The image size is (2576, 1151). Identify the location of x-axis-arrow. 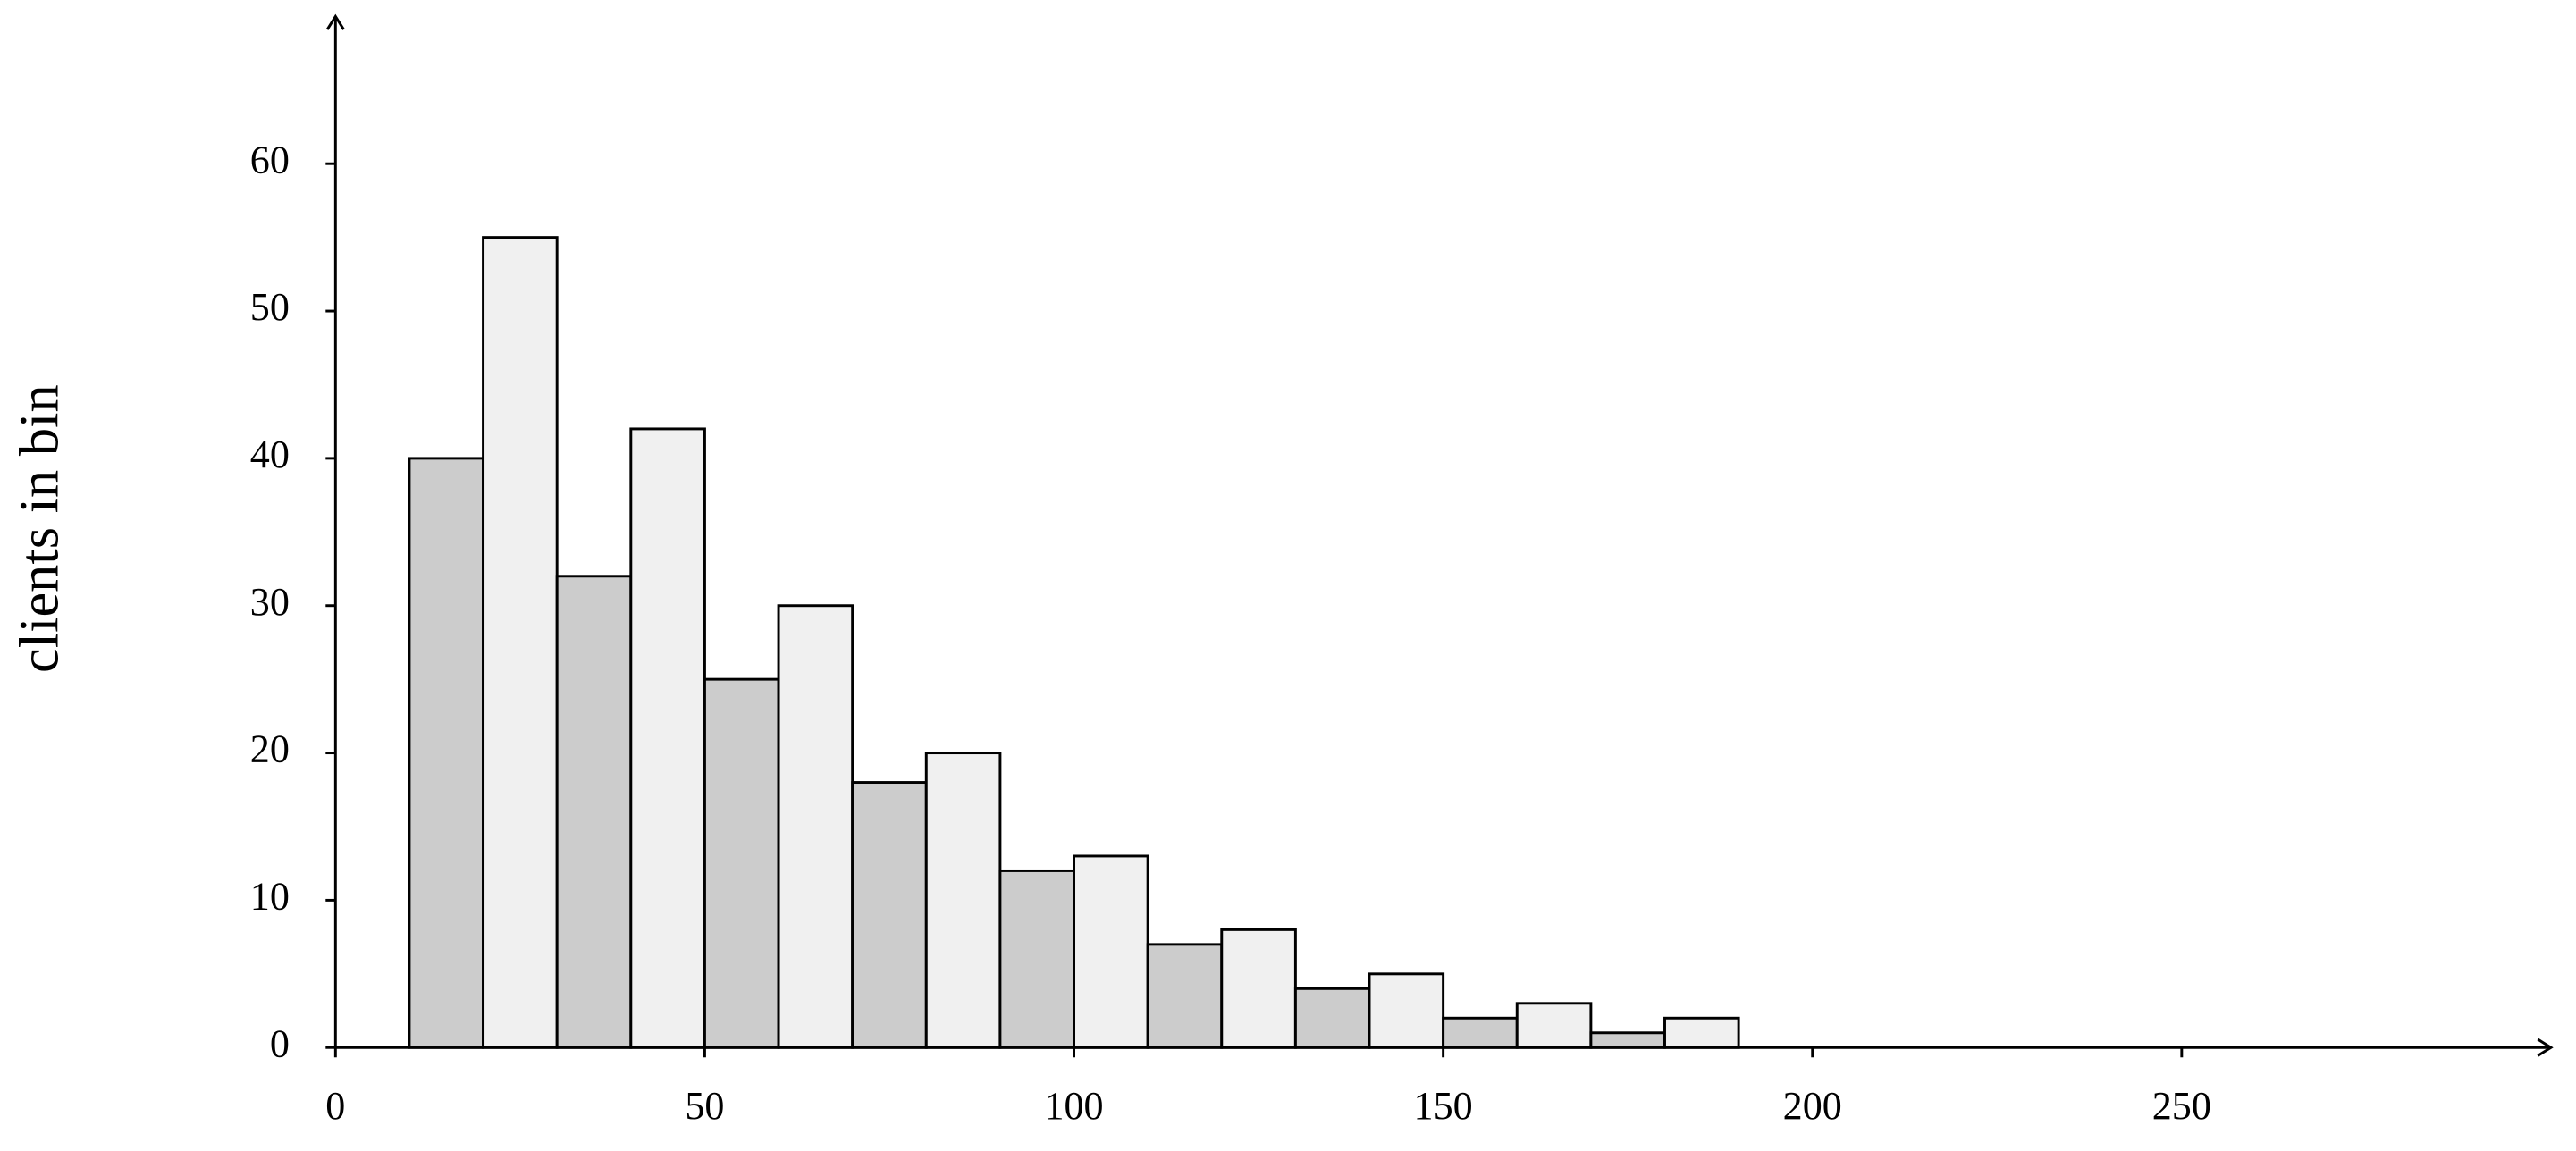
(2546, 1047).